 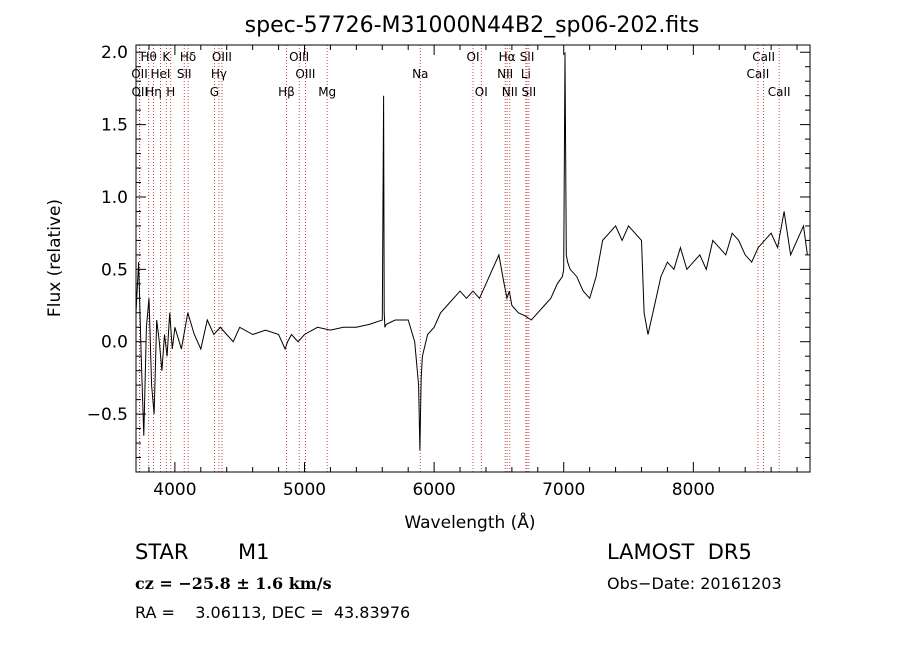 I want to click on observation-date: Obs−Date: 20161203, so click(x=694, y=583).